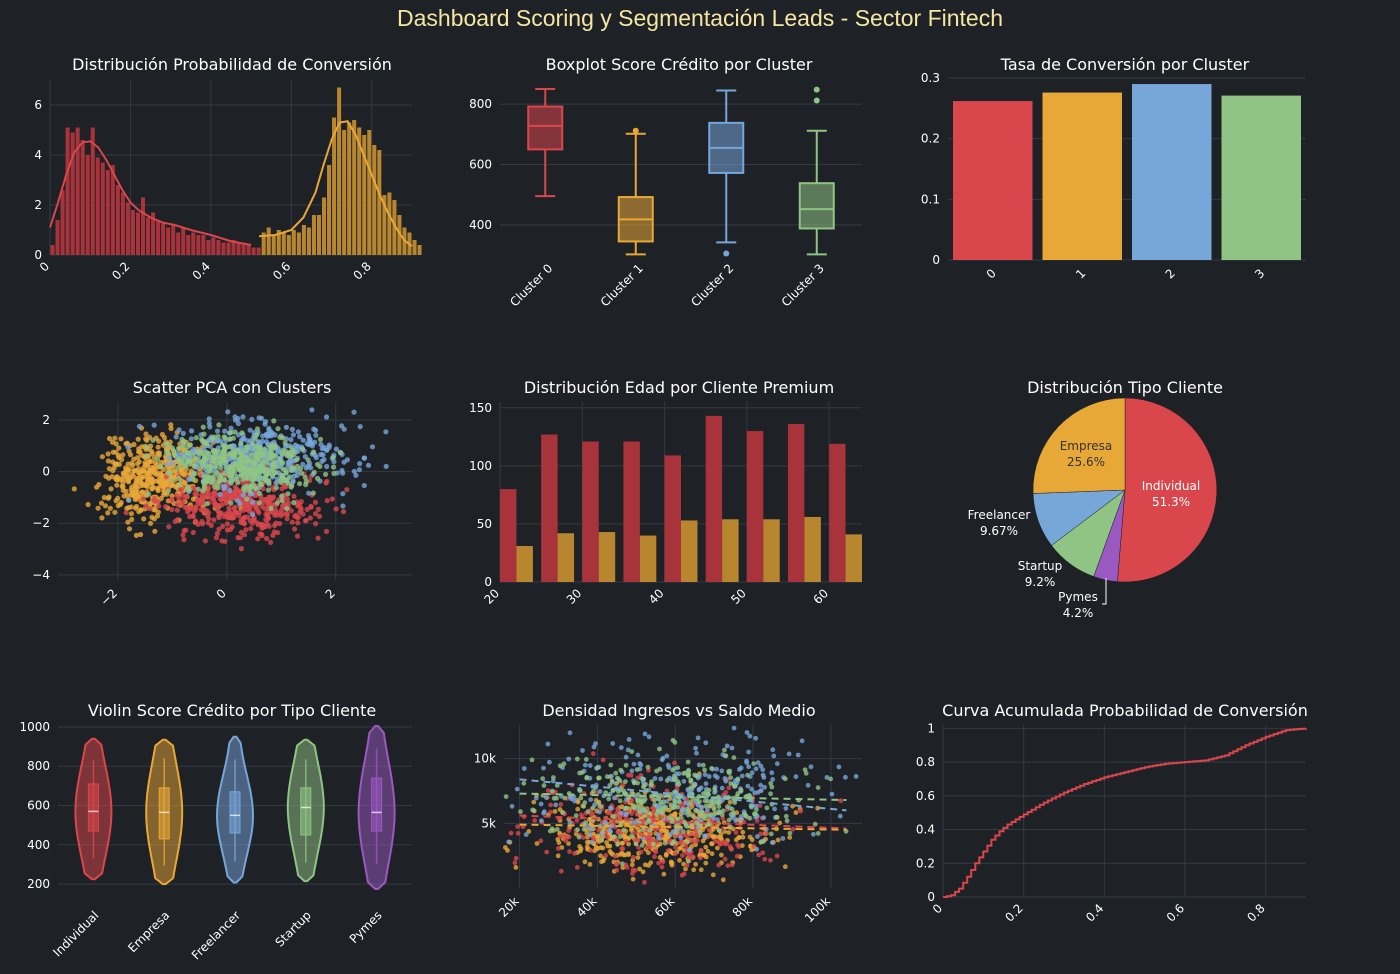 This screenshot has width=1400, height=974. What do you see at coordinates (336, 184) in the screenshot?
I see `kde-line` at bounding box center [336, 184].